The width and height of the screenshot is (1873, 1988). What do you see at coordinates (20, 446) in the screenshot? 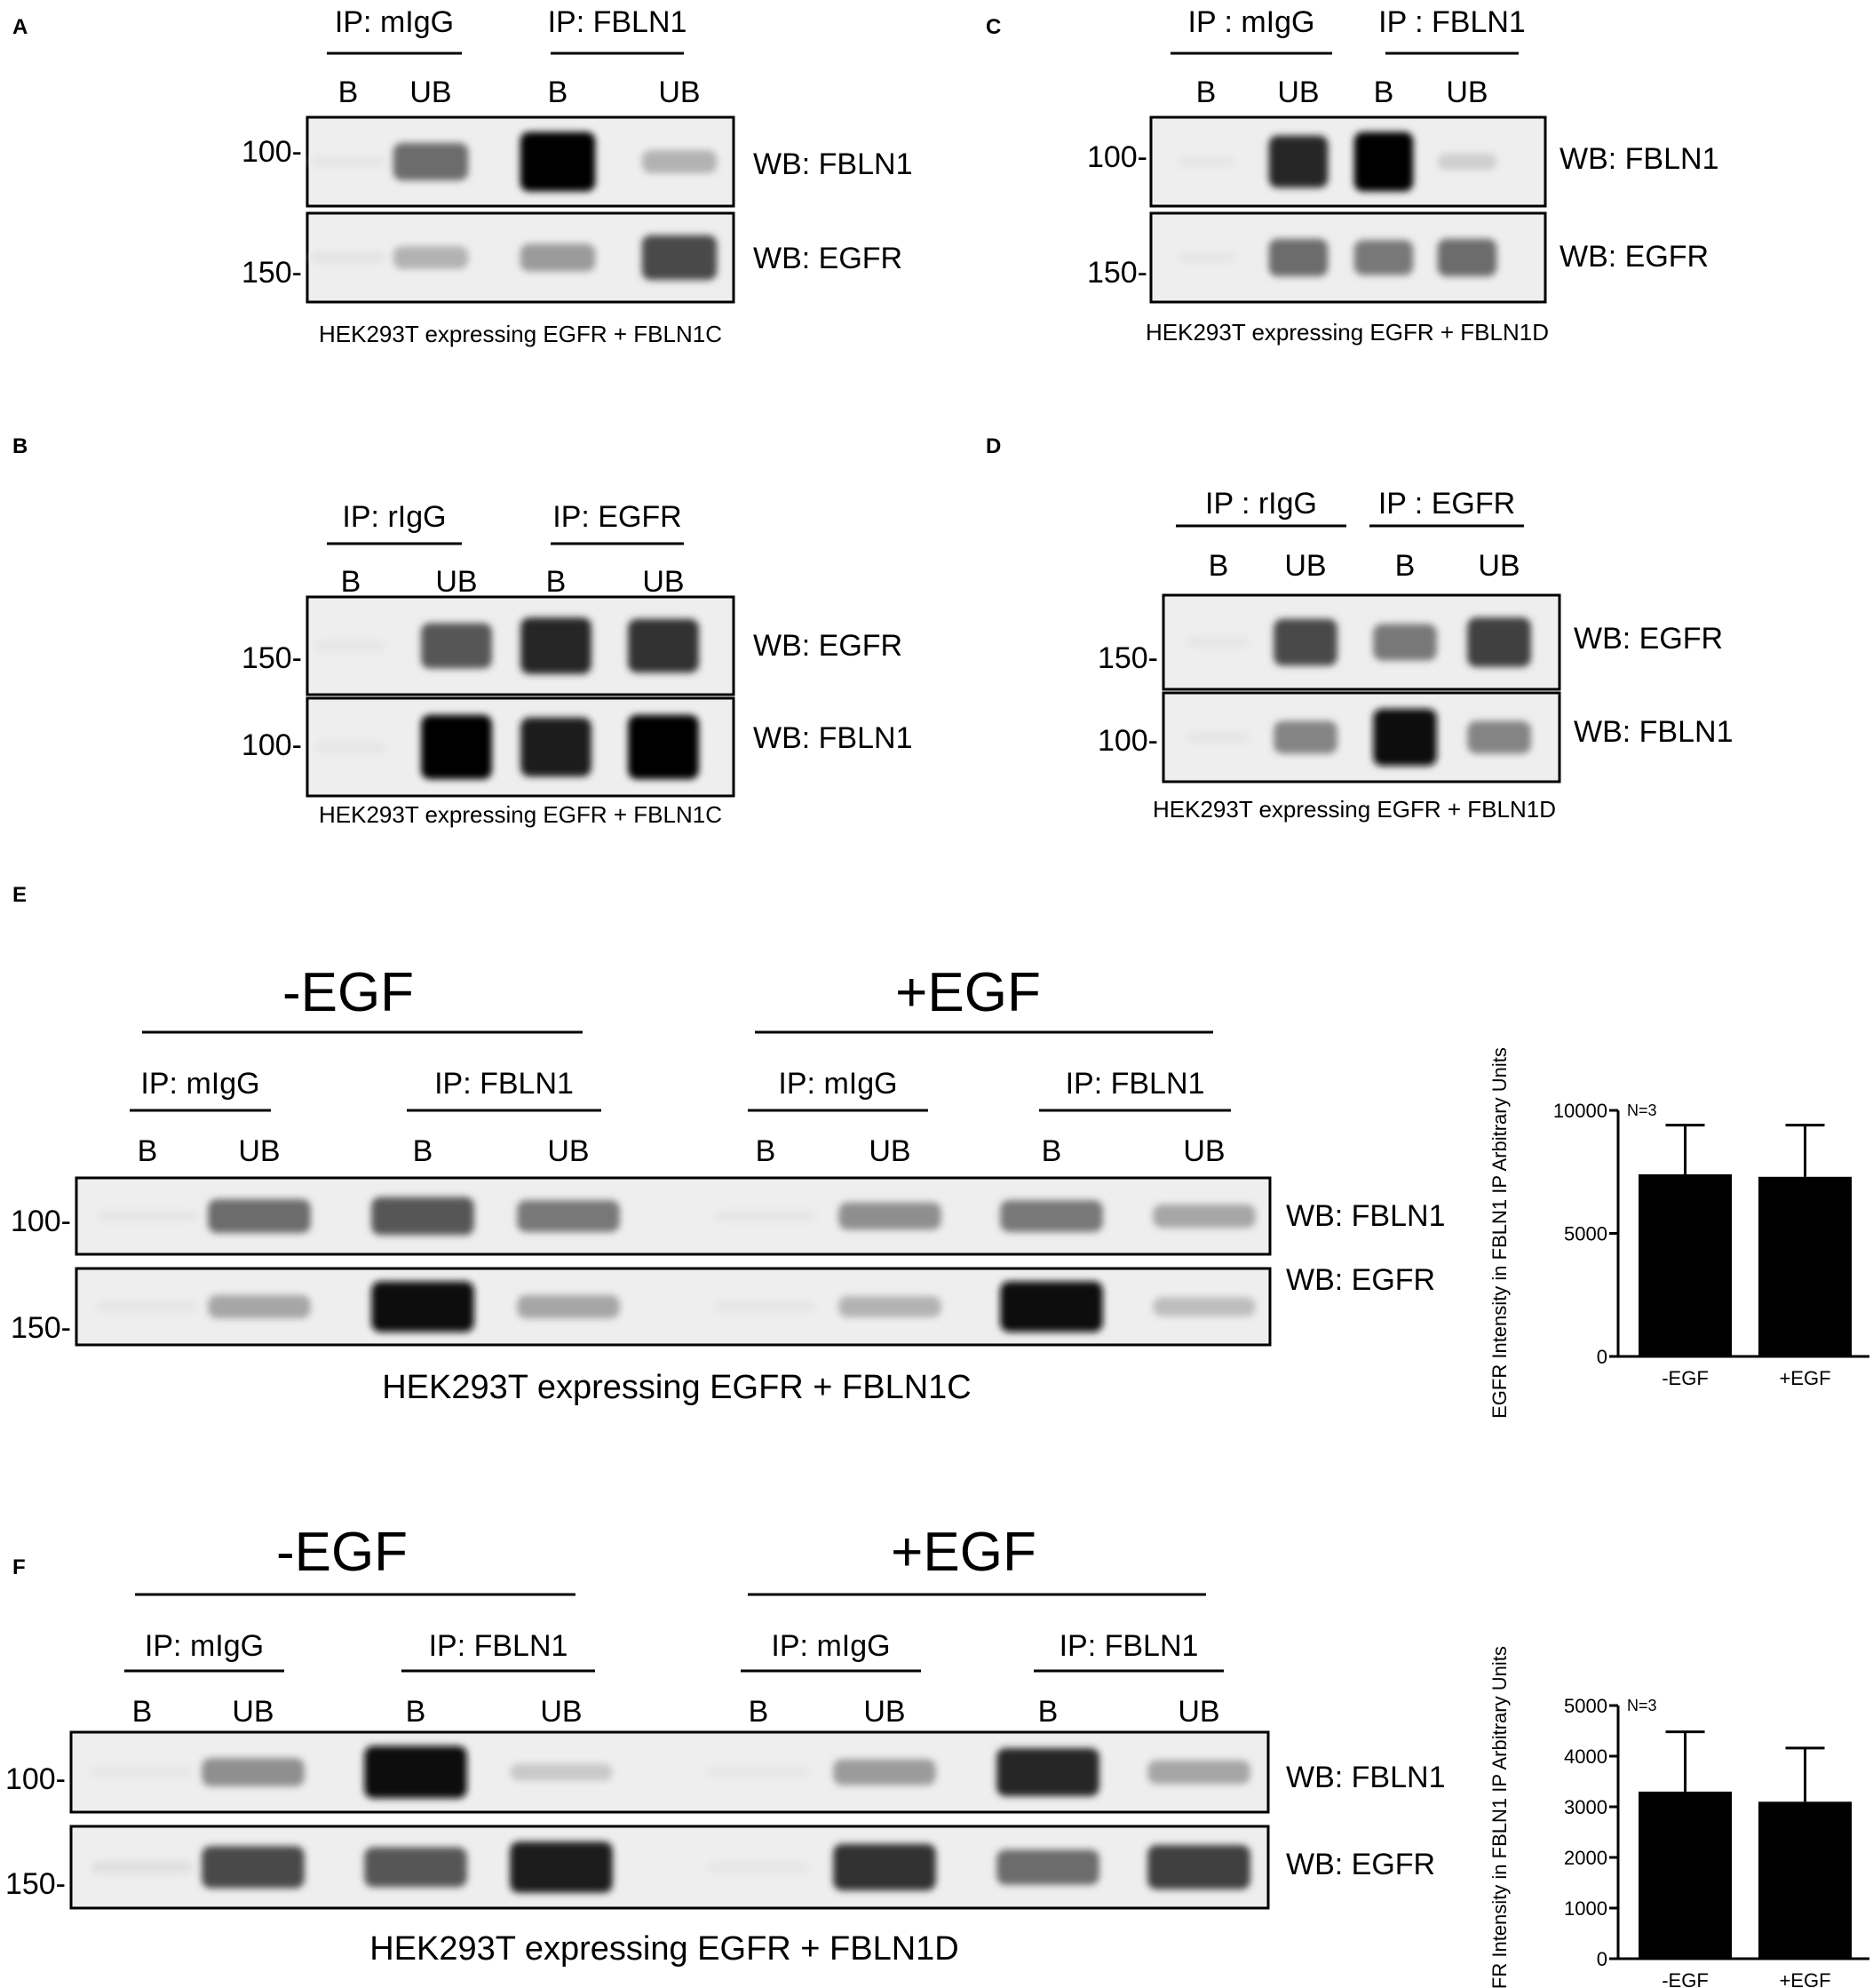
I see `panel-letter: B` at bounding box center [20, 446].